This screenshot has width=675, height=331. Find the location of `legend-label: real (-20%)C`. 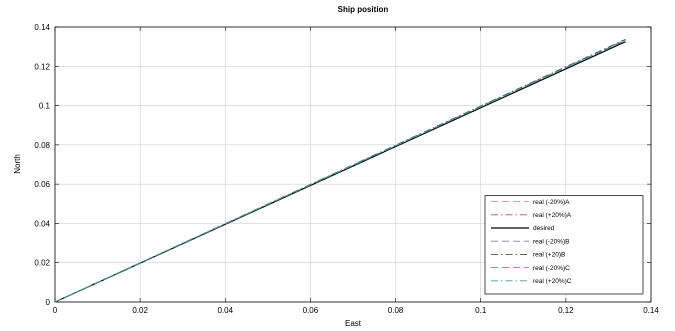

legend-label: real (-20%)C is located at coordinates (551, 268).